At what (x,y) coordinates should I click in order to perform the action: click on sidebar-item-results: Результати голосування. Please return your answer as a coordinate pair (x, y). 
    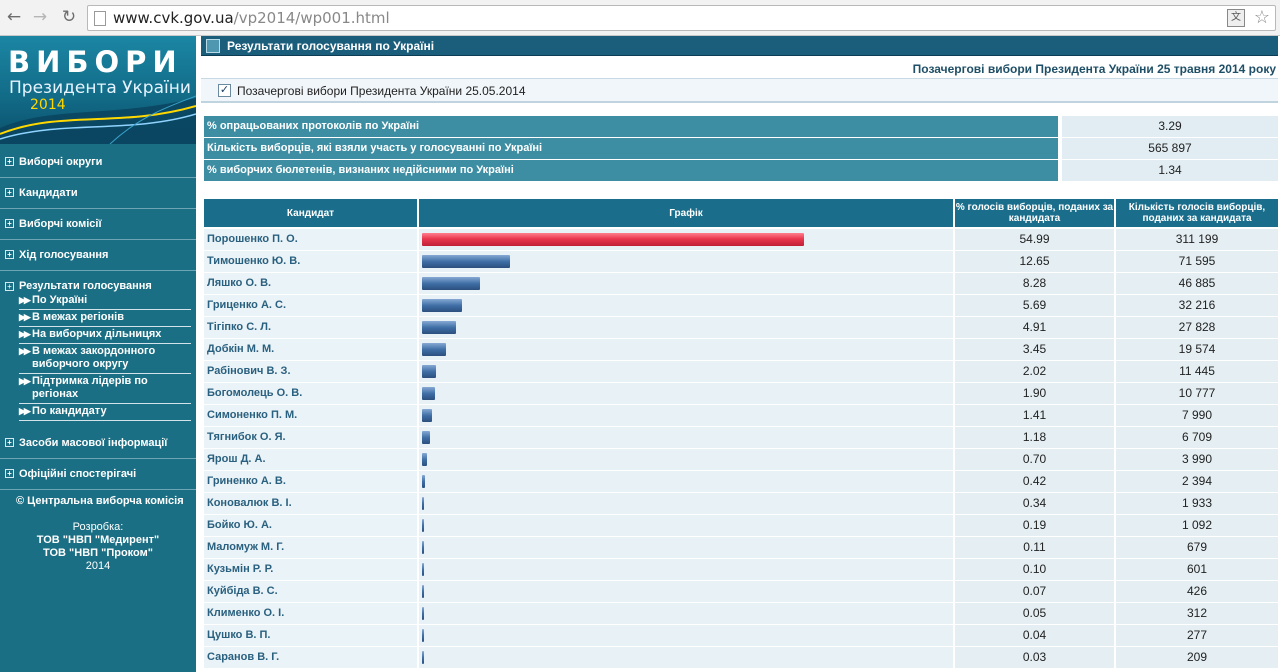
    Looking at the image, I should click on (85, 286).